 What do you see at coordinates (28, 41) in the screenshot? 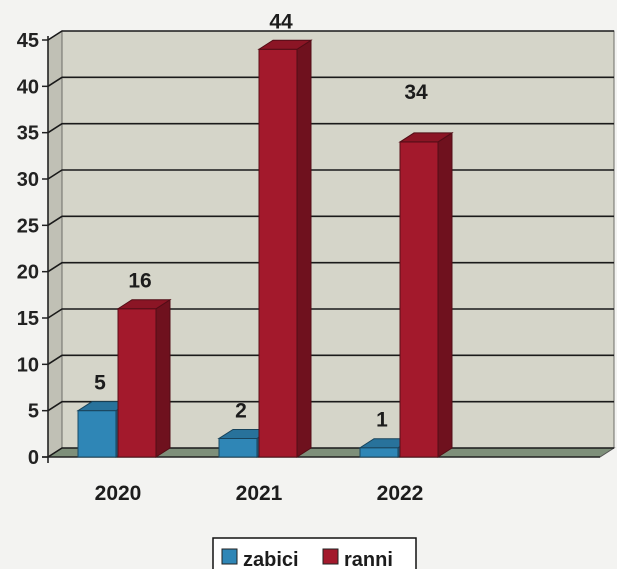
I see `y-tick-label: 45` at bounding box center [28, 41].